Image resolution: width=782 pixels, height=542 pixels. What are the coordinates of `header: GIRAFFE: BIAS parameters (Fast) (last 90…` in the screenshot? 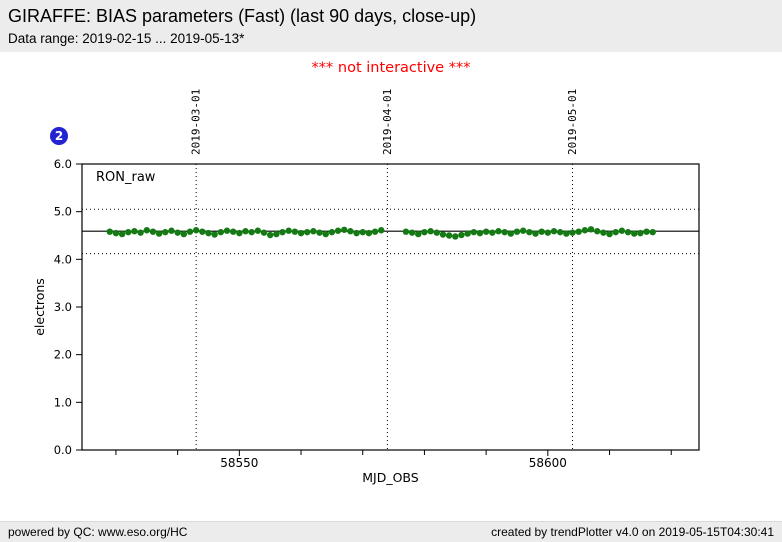 It's located at (391, 26).